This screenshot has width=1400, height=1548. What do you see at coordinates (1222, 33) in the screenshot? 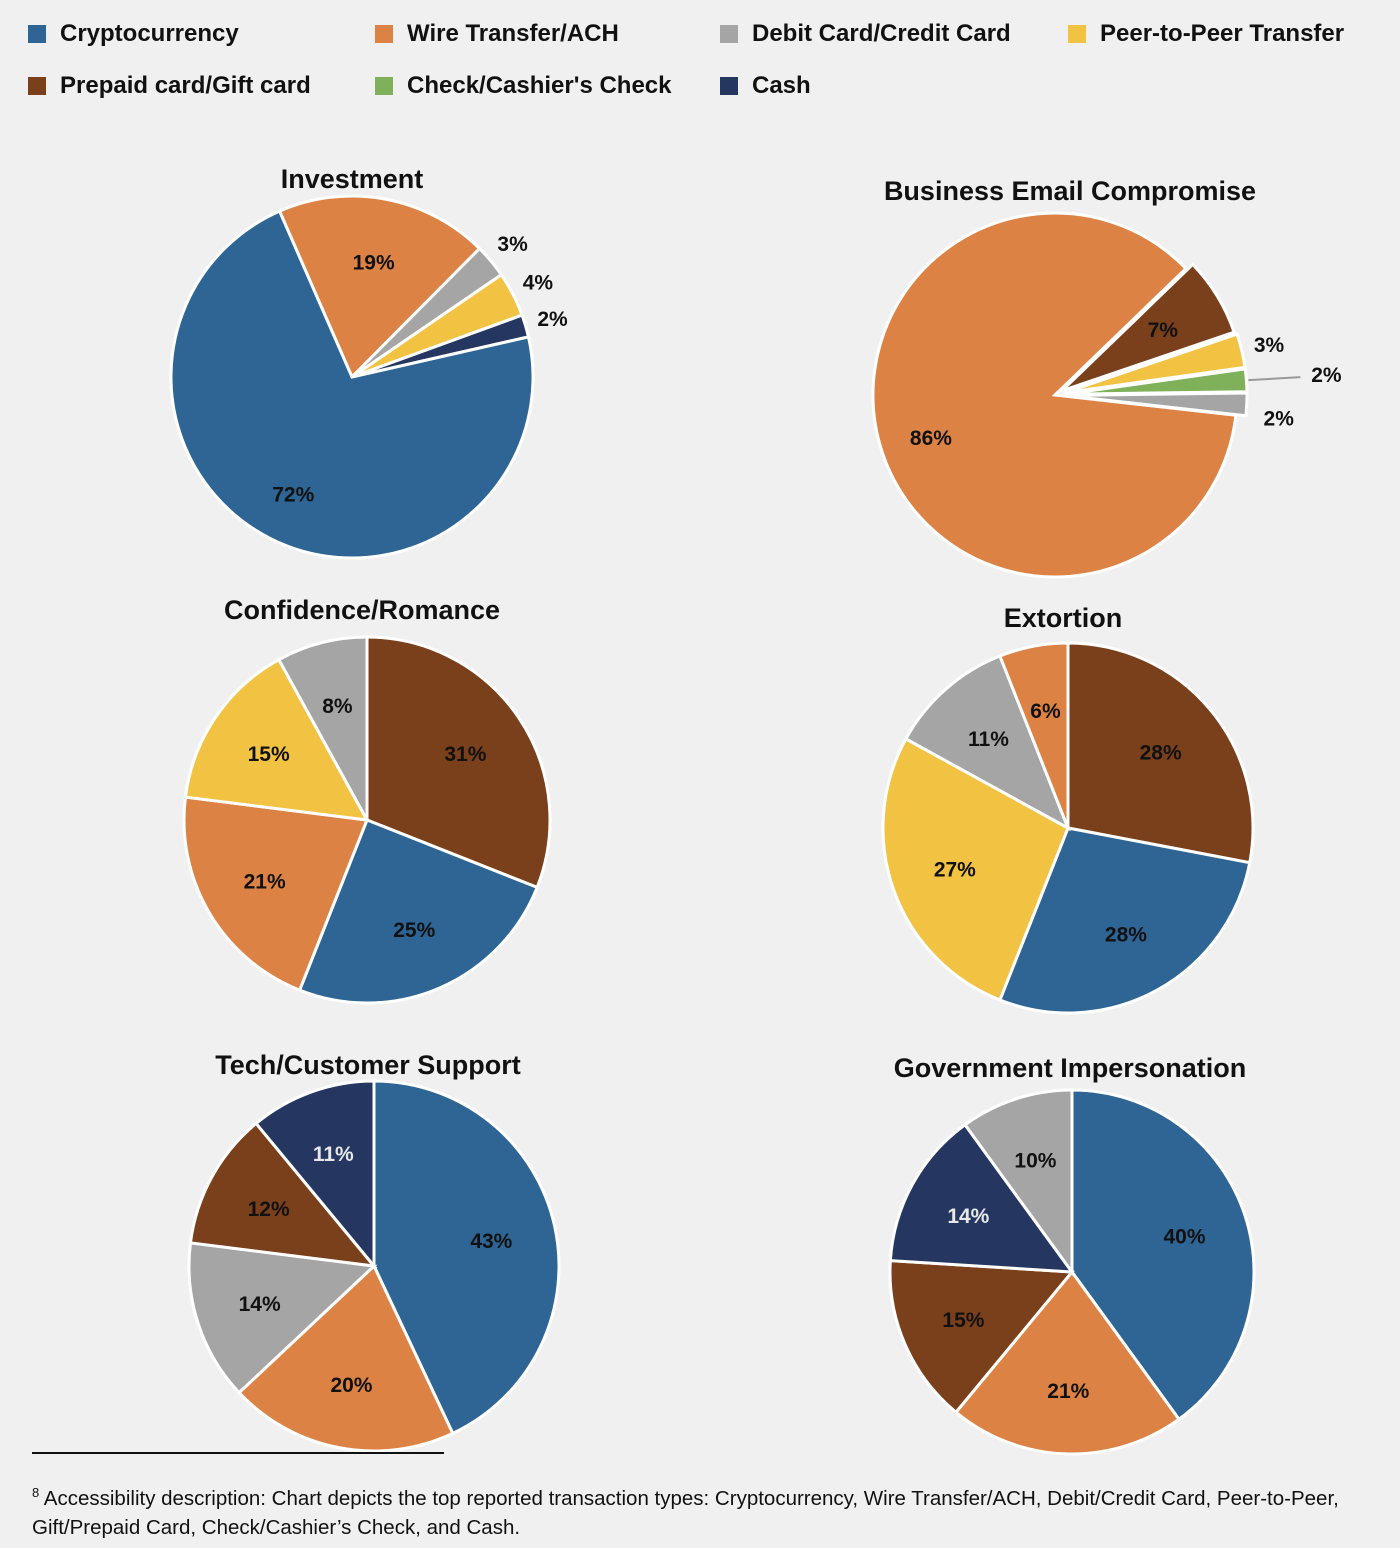
I see `legend-label: Peer-to-Peer Transfer` at bounding box center [1222, 33].